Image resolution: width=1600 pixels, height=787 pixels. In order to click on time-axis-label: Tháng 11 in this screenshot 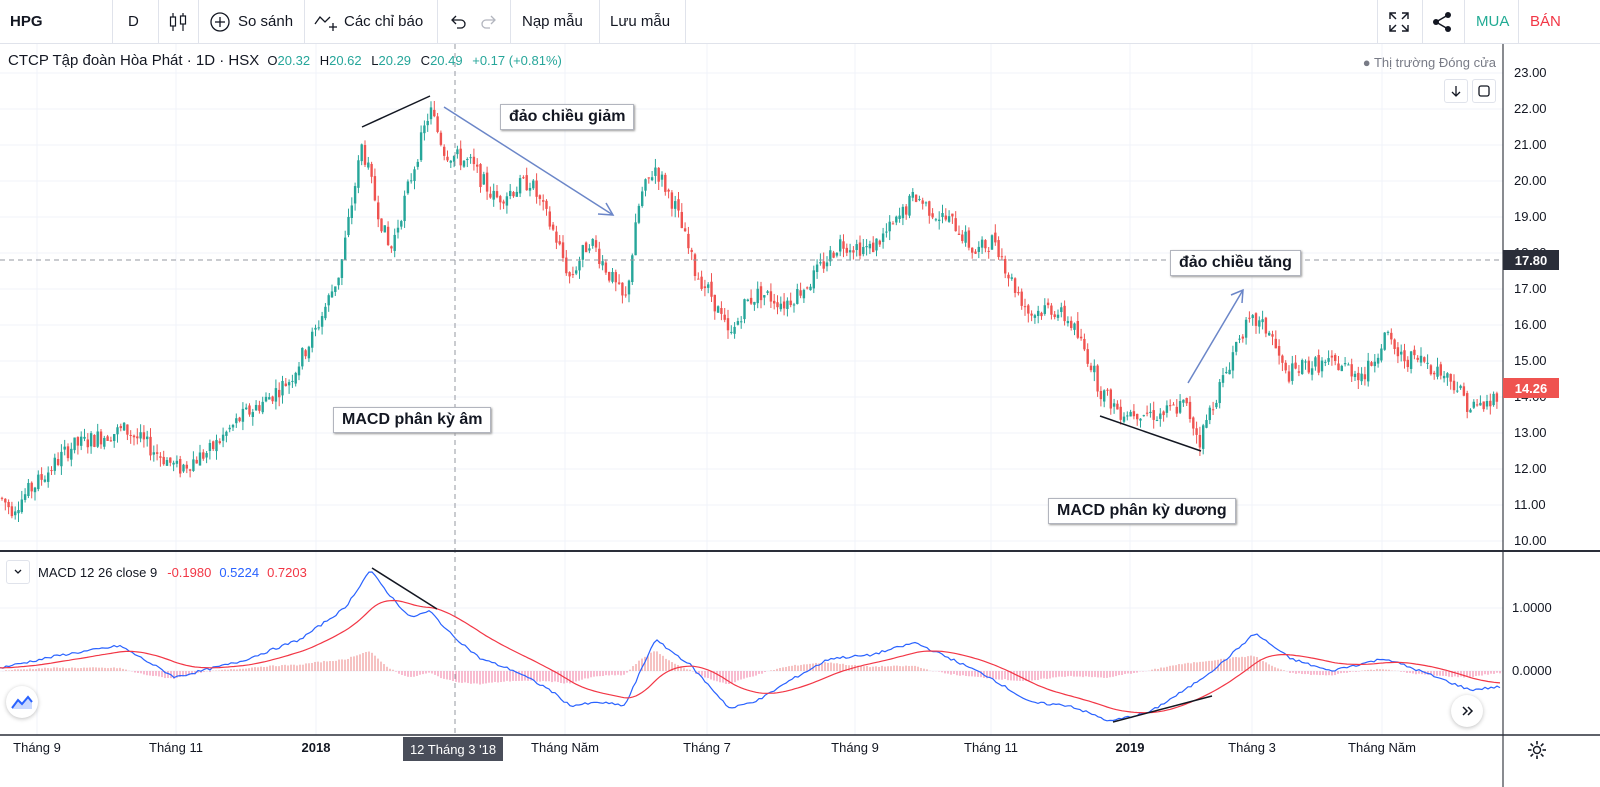, I will do `click(176, 747)`.